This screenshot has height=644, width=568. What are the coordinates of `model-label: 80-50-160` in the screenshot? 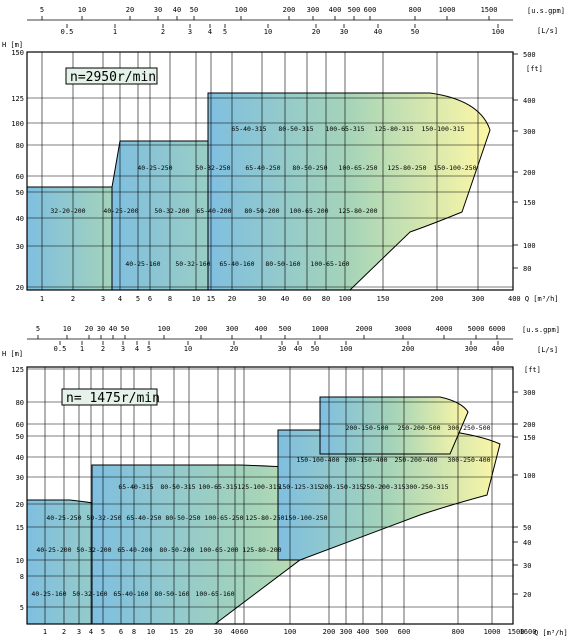 It's located at (171, 594).